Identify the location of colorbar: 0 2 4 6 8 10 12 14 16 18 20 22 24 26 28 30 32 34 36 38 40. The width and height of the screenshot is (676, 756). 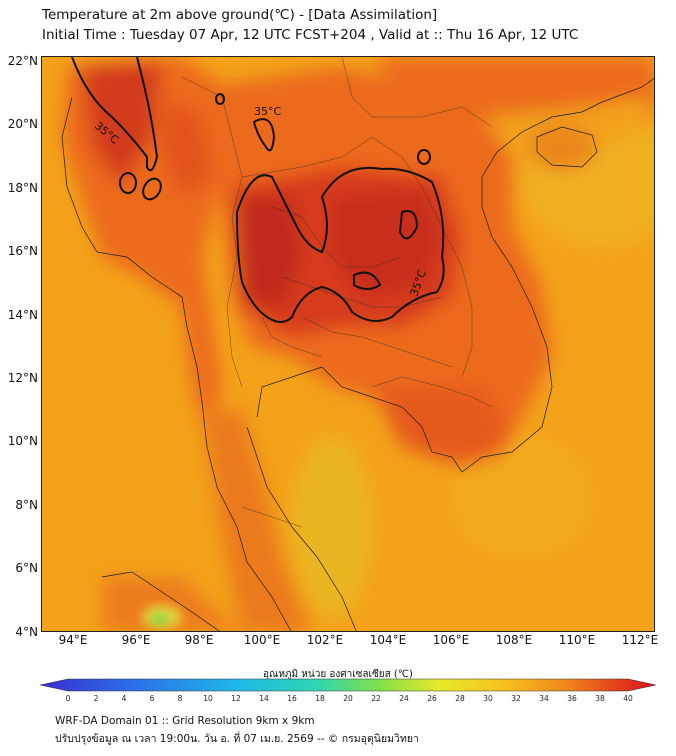
(348, 690).